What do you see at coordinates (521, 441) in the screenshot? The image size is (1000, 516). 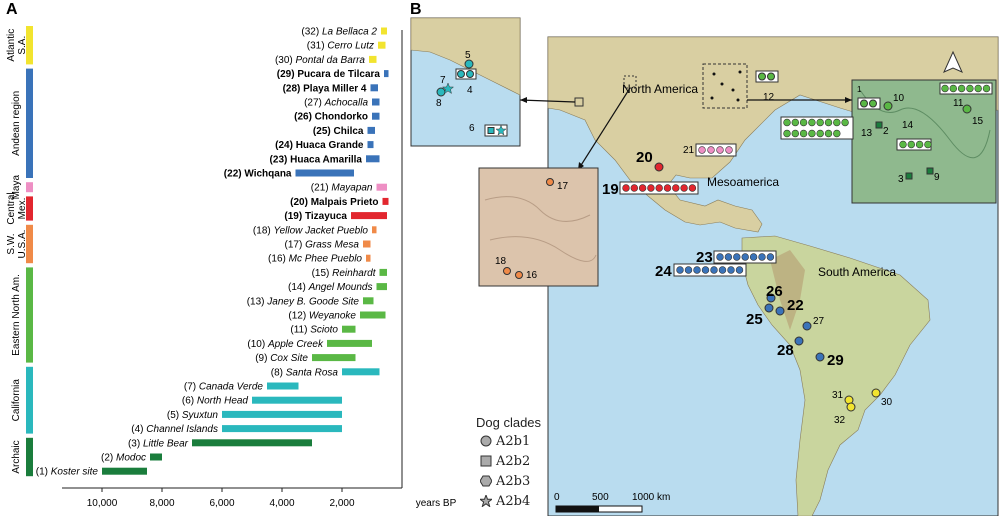 I see `legend-item-a2b1: A2b1` at bounding box center [521, 441].